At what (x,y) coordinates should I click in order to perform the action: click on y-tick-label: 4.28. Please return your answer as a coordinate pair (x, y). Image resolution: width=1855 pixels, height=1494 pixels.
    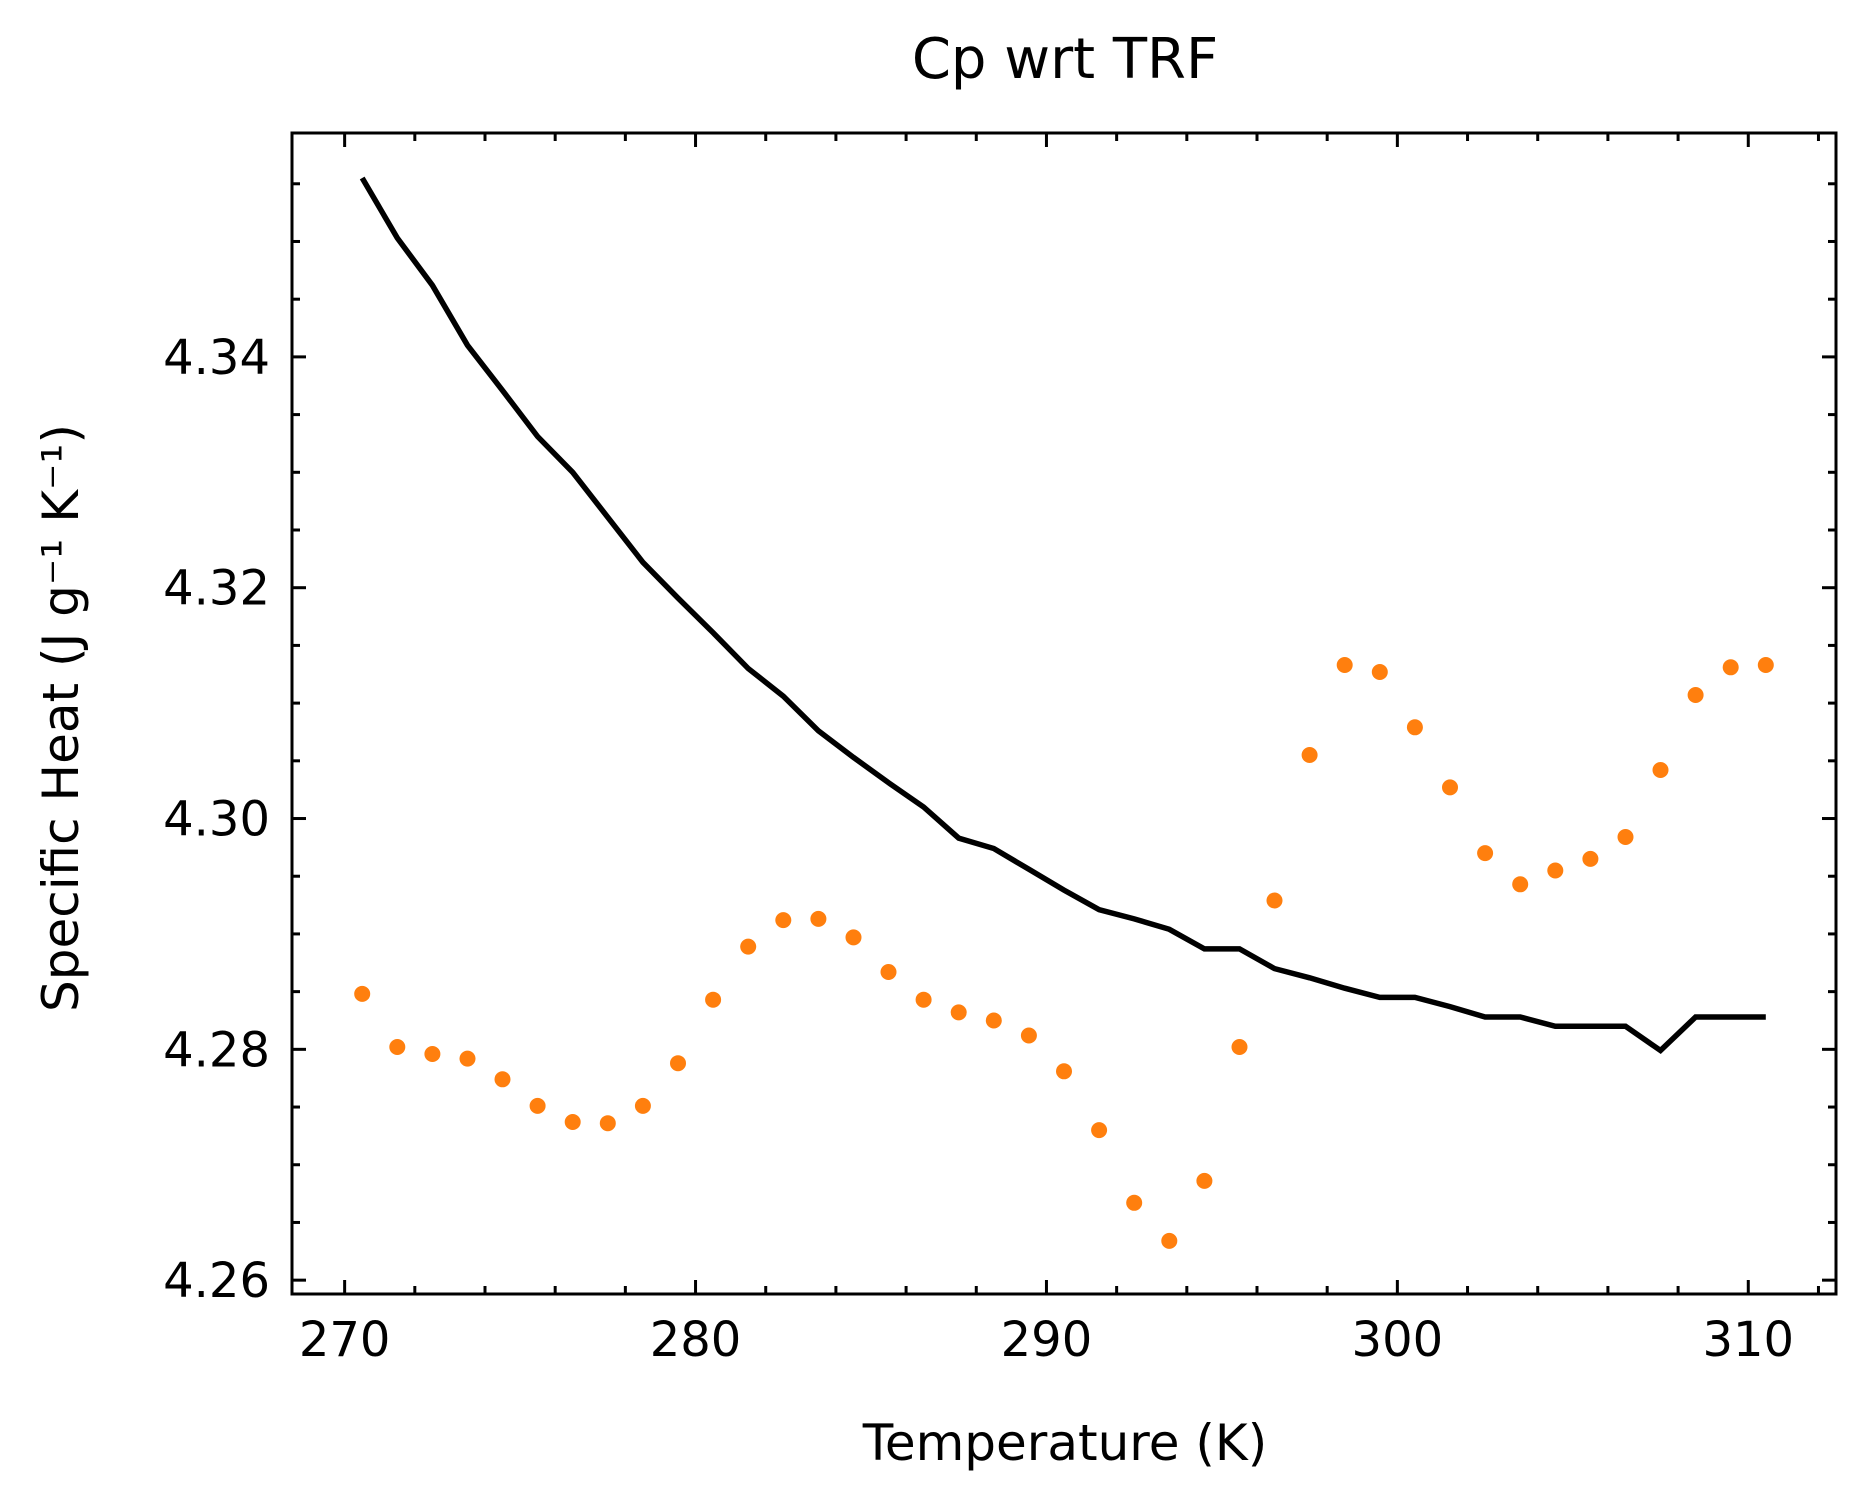
    Looking at the image, I should click on (216, 1050).